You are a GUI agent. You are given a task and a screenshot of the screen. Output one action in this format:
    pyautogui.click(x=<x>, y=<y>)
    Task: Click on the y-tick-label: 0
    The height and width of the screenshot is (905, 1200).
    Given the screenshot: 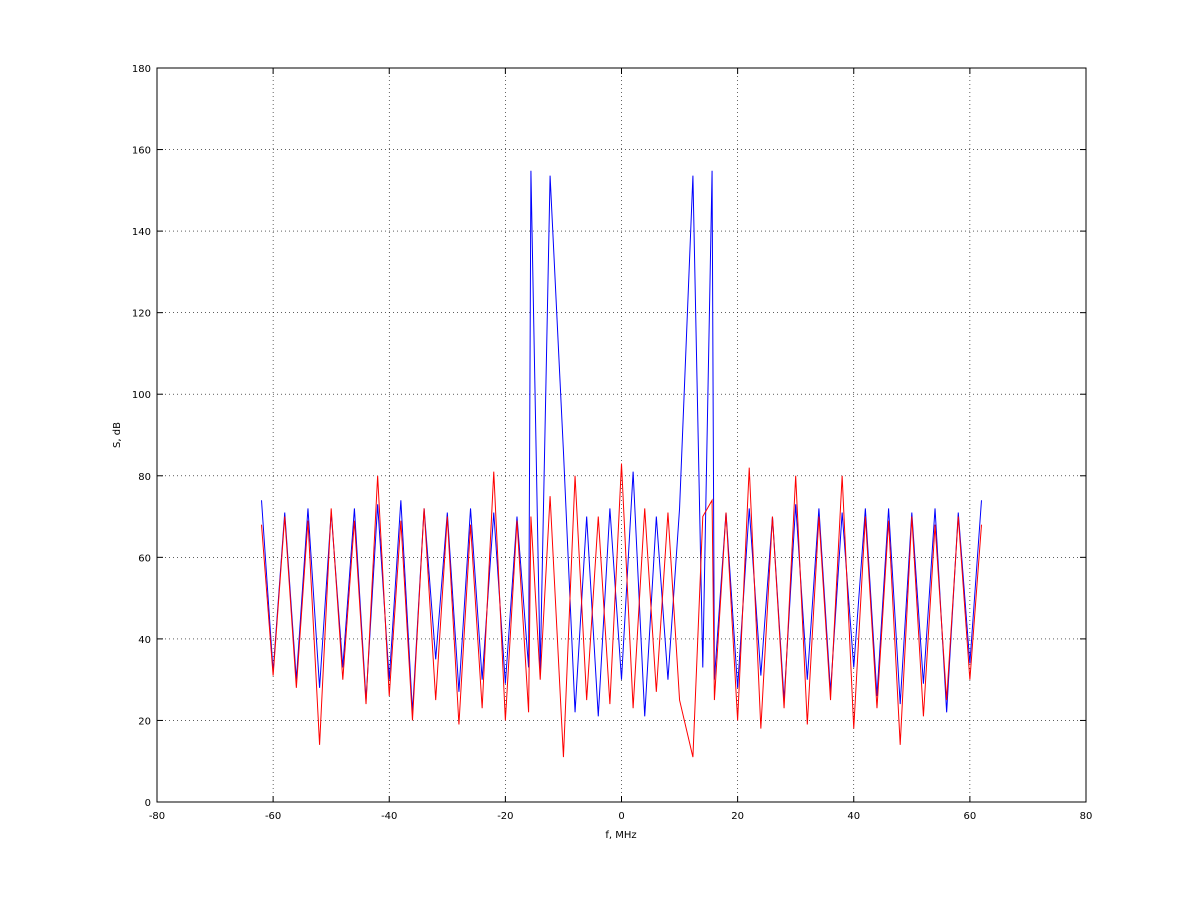 What is the action you would take?
    pyautogui.click(x=148, y=803)
    